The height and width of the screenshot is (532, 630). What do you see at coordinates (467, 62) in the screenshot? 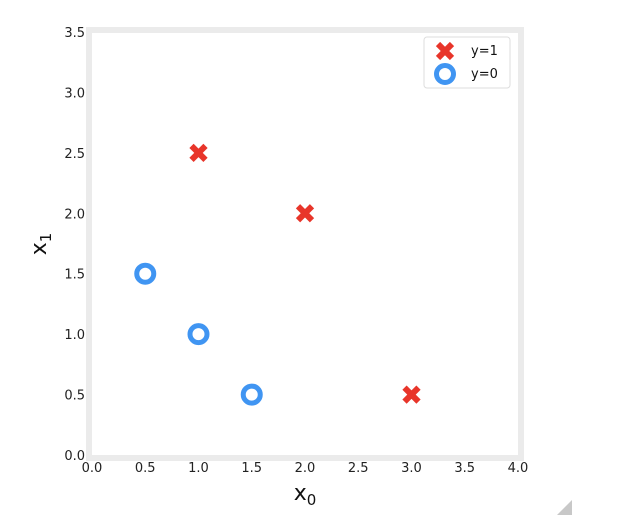
I see `legend: y=1 y=0` at bounding box center [467, 62].